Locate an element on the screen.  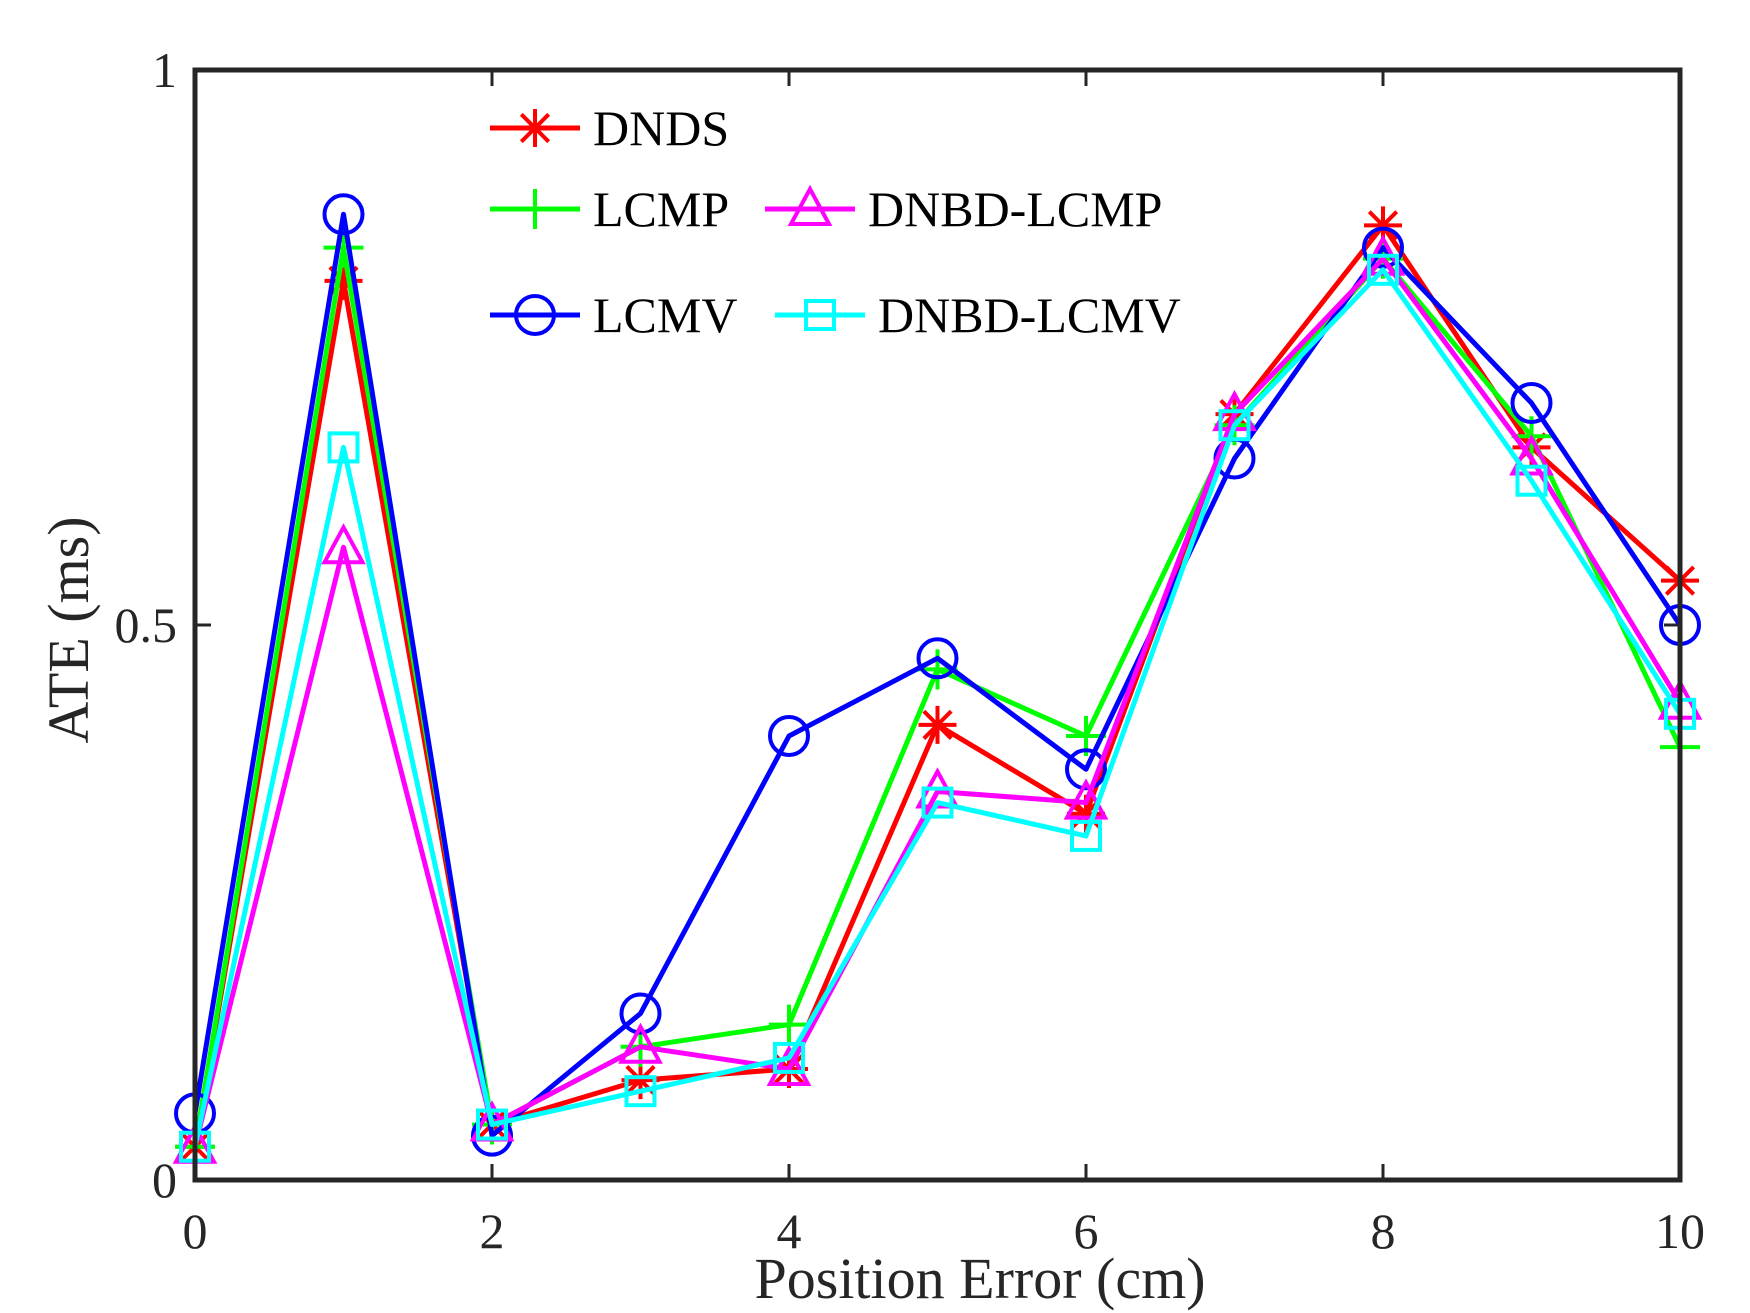
y-tick-labels: 00.51 is located at coordinates (146, 625).